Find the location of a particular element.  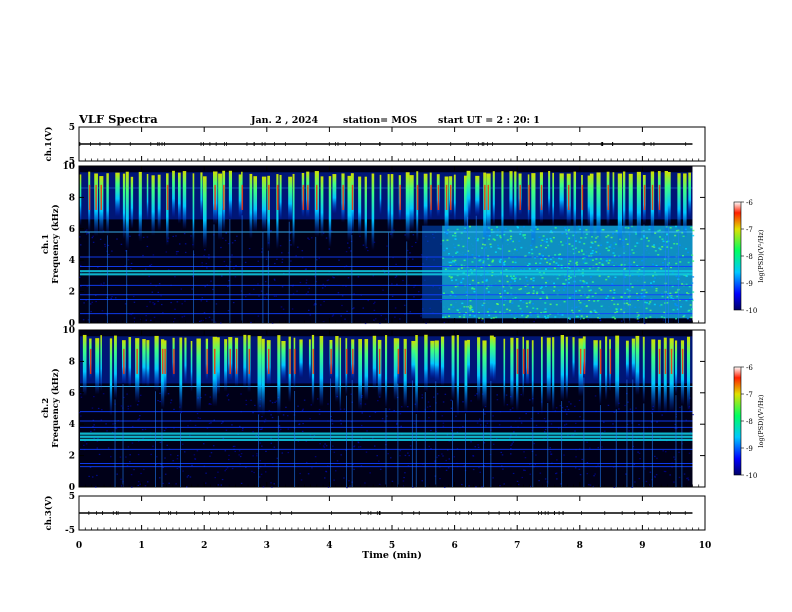

hiss-band is located at coordinates (386, 196).